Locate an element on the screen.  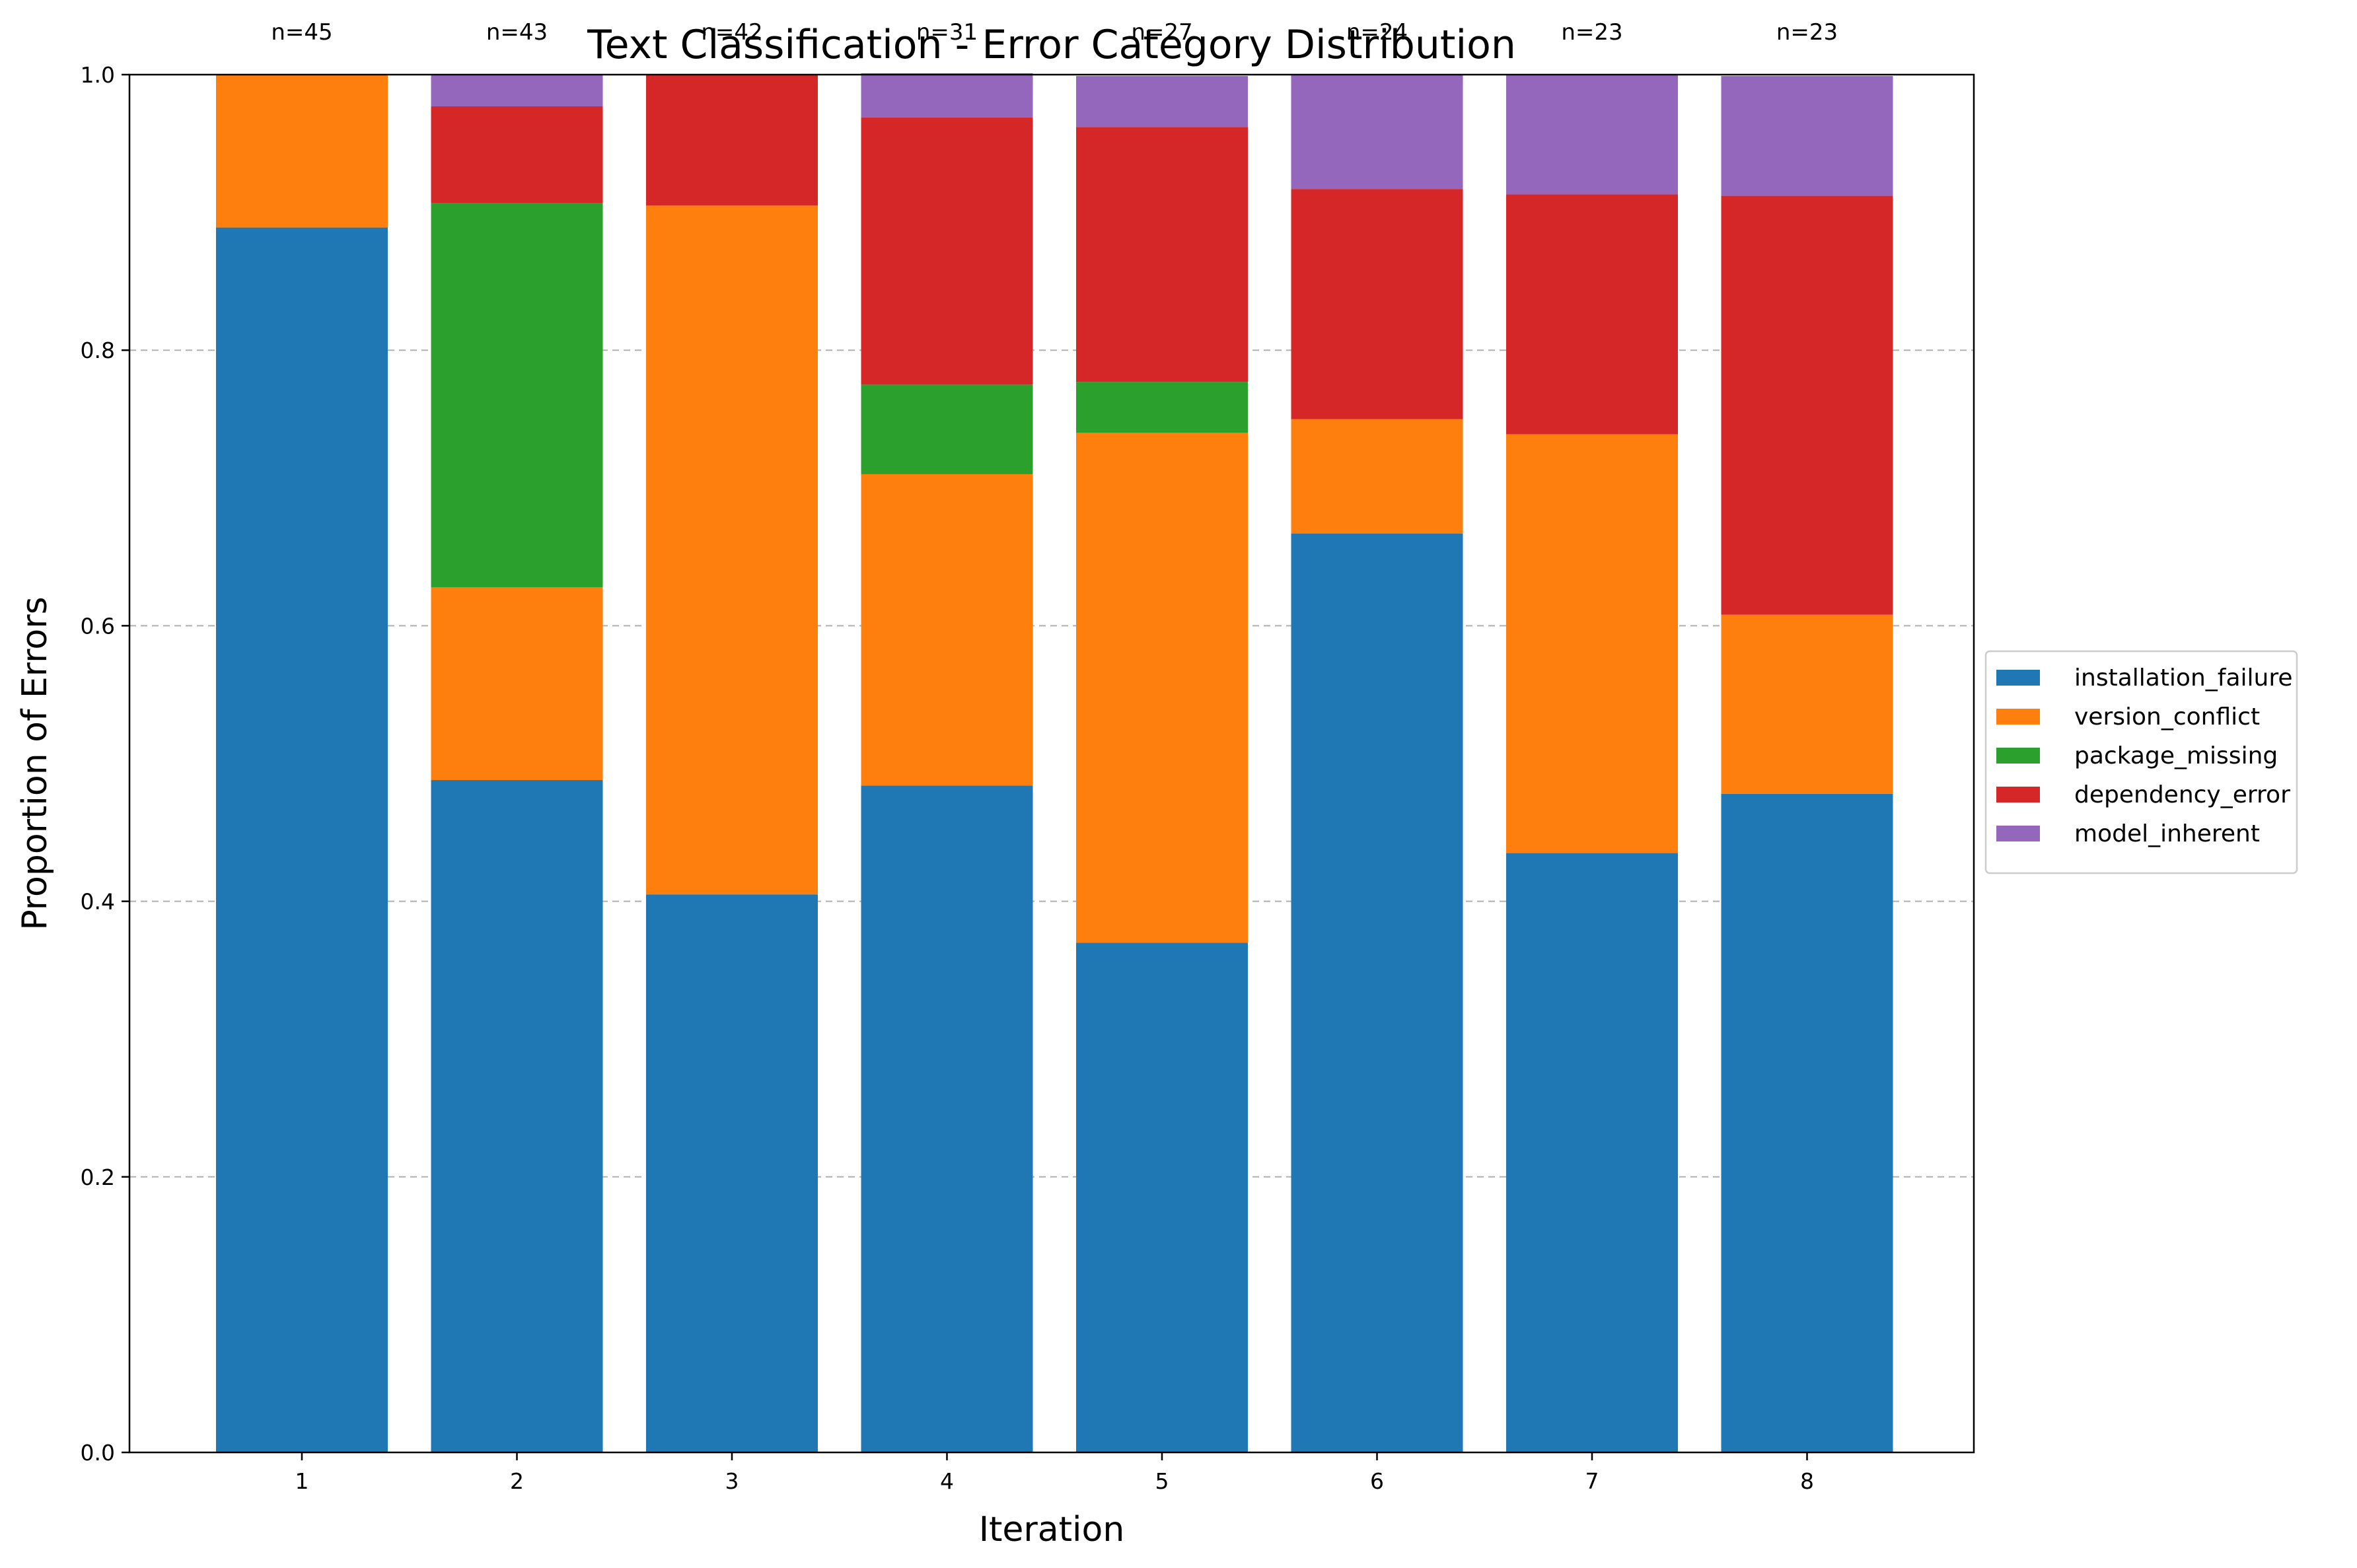
y-axis: 0.0 0.2 0.4 0.6 0.8 1.0 is located at coordinates (105, 764).